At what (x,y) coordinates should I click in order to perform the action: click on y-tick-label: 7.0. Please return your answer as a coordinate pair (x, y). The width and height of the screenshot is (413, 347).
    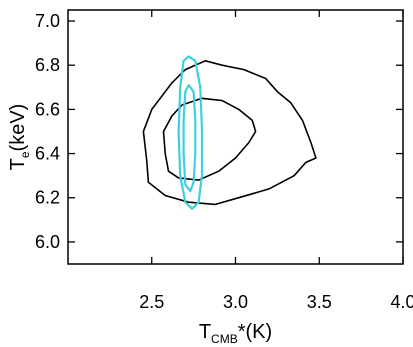
    Looking at the image, I should click on (47, 21).